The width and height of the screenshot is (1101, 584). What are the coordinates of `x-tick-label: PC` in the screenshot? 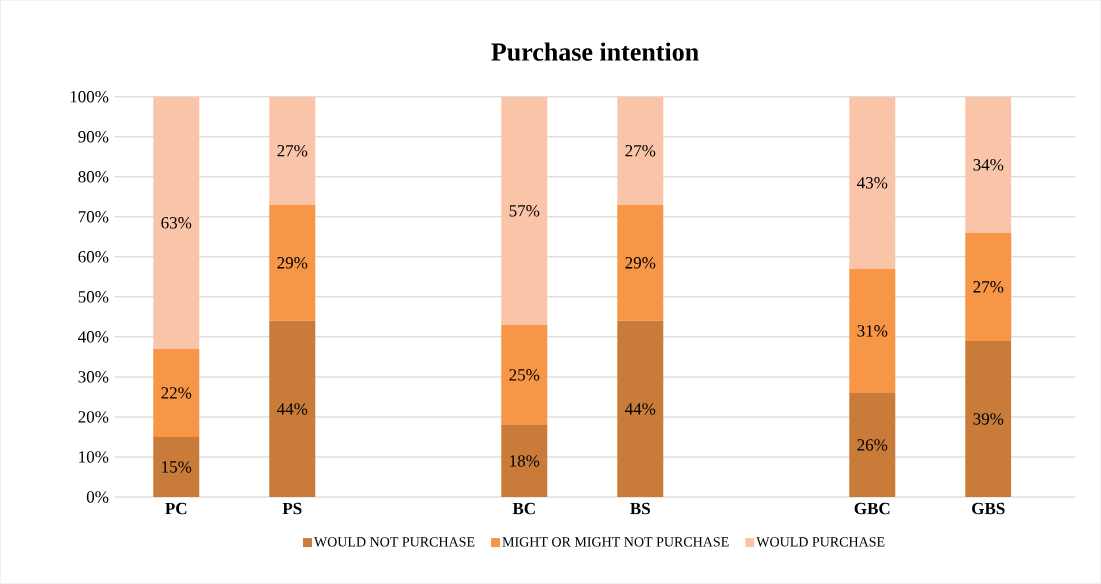 It's located at (176, 508).